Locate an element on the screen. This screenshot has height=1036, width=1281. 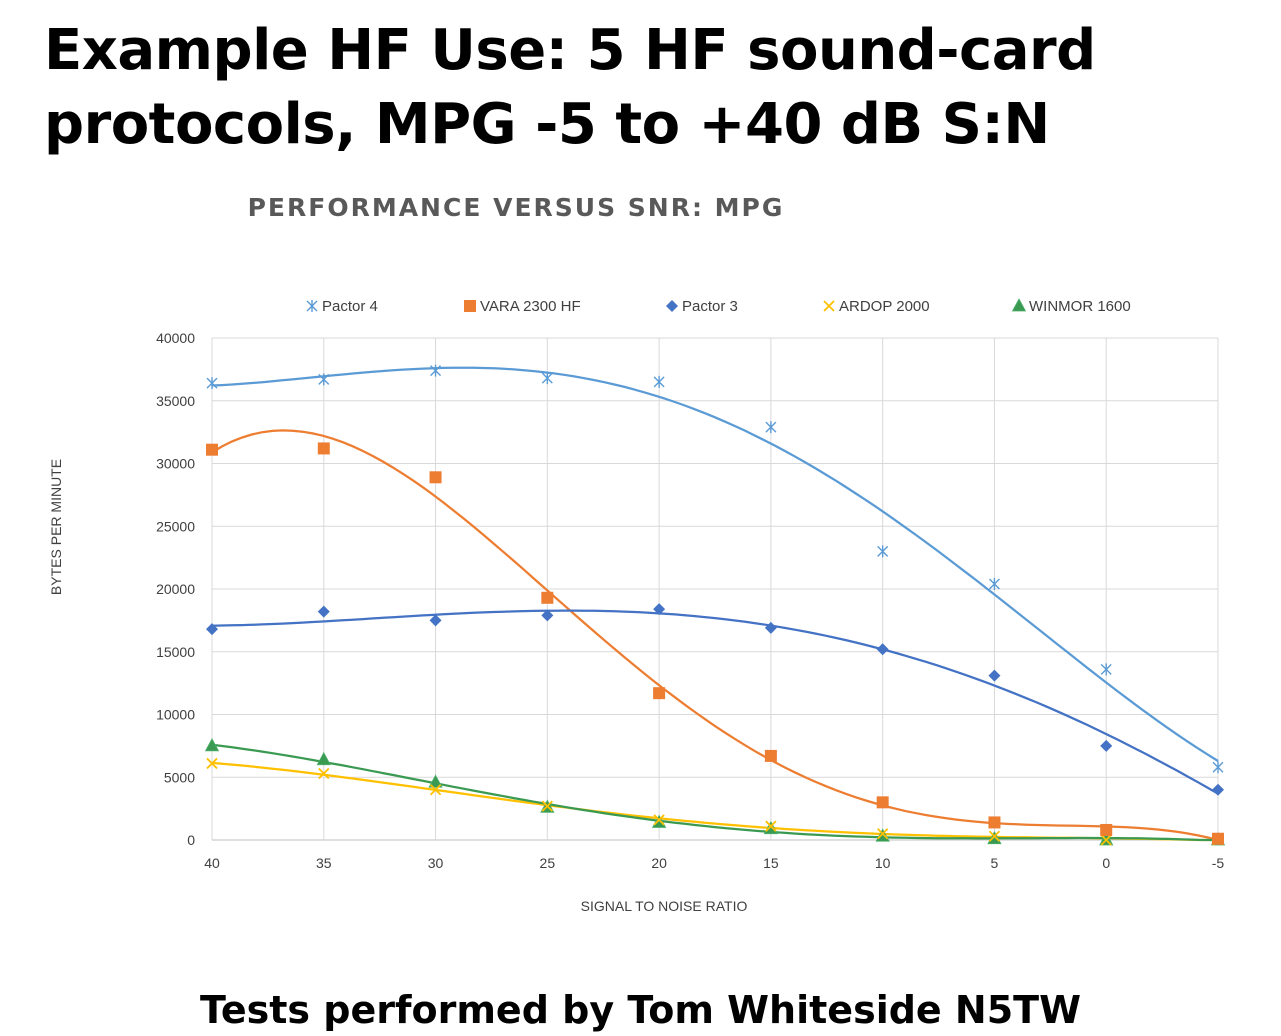
y-tick-label: 0 is located at coordinates (191, 840).